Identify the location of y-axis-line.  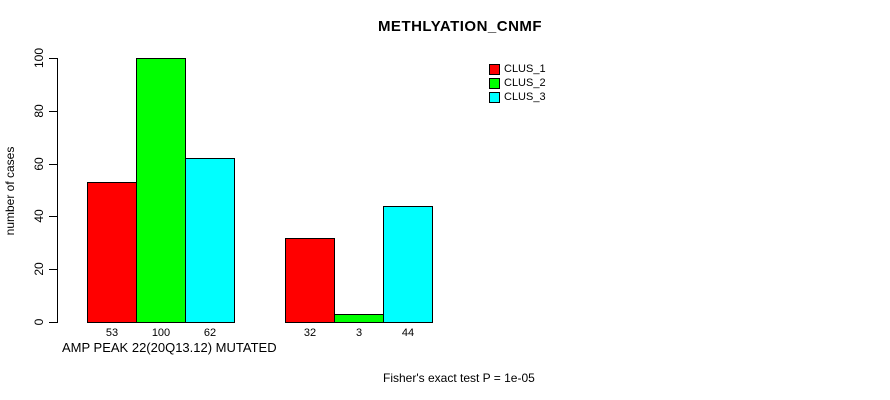
(57, 190).